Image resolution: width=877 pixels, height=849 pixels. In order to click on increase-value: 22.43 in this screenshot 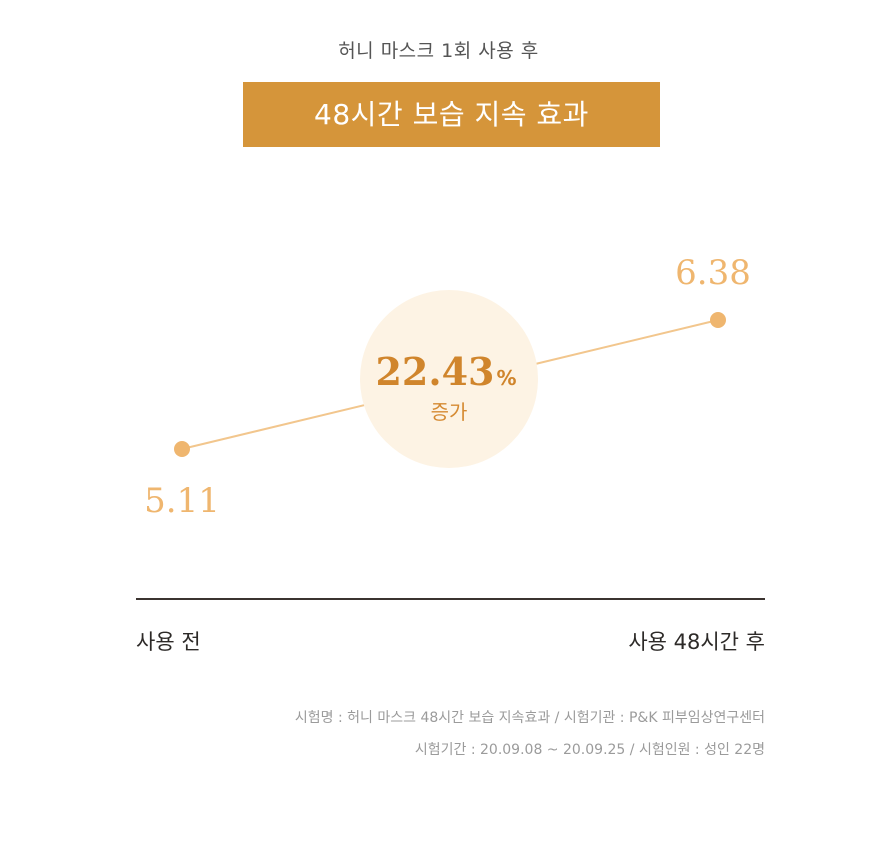, I will do `click(434, 371)`.